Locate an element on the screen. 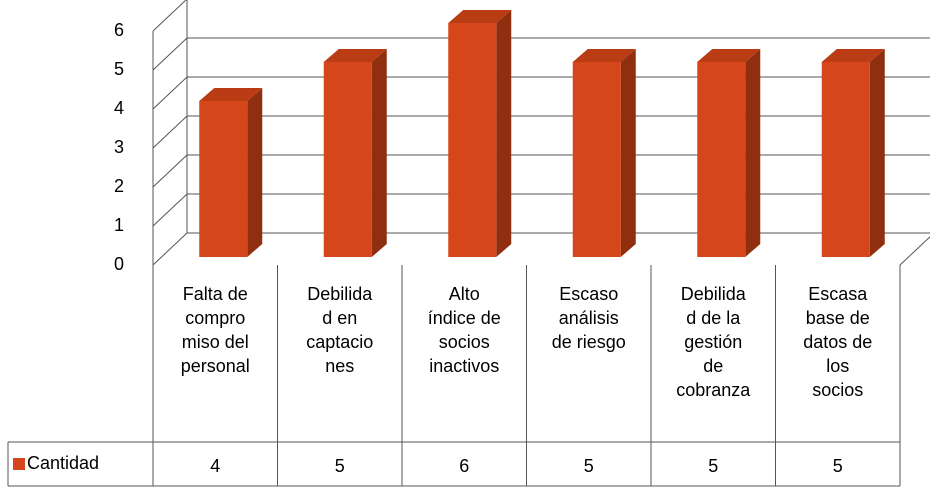 This screenshot has width=930, height=487. y-tick-label: 3 is located at coordinates (119, 147).